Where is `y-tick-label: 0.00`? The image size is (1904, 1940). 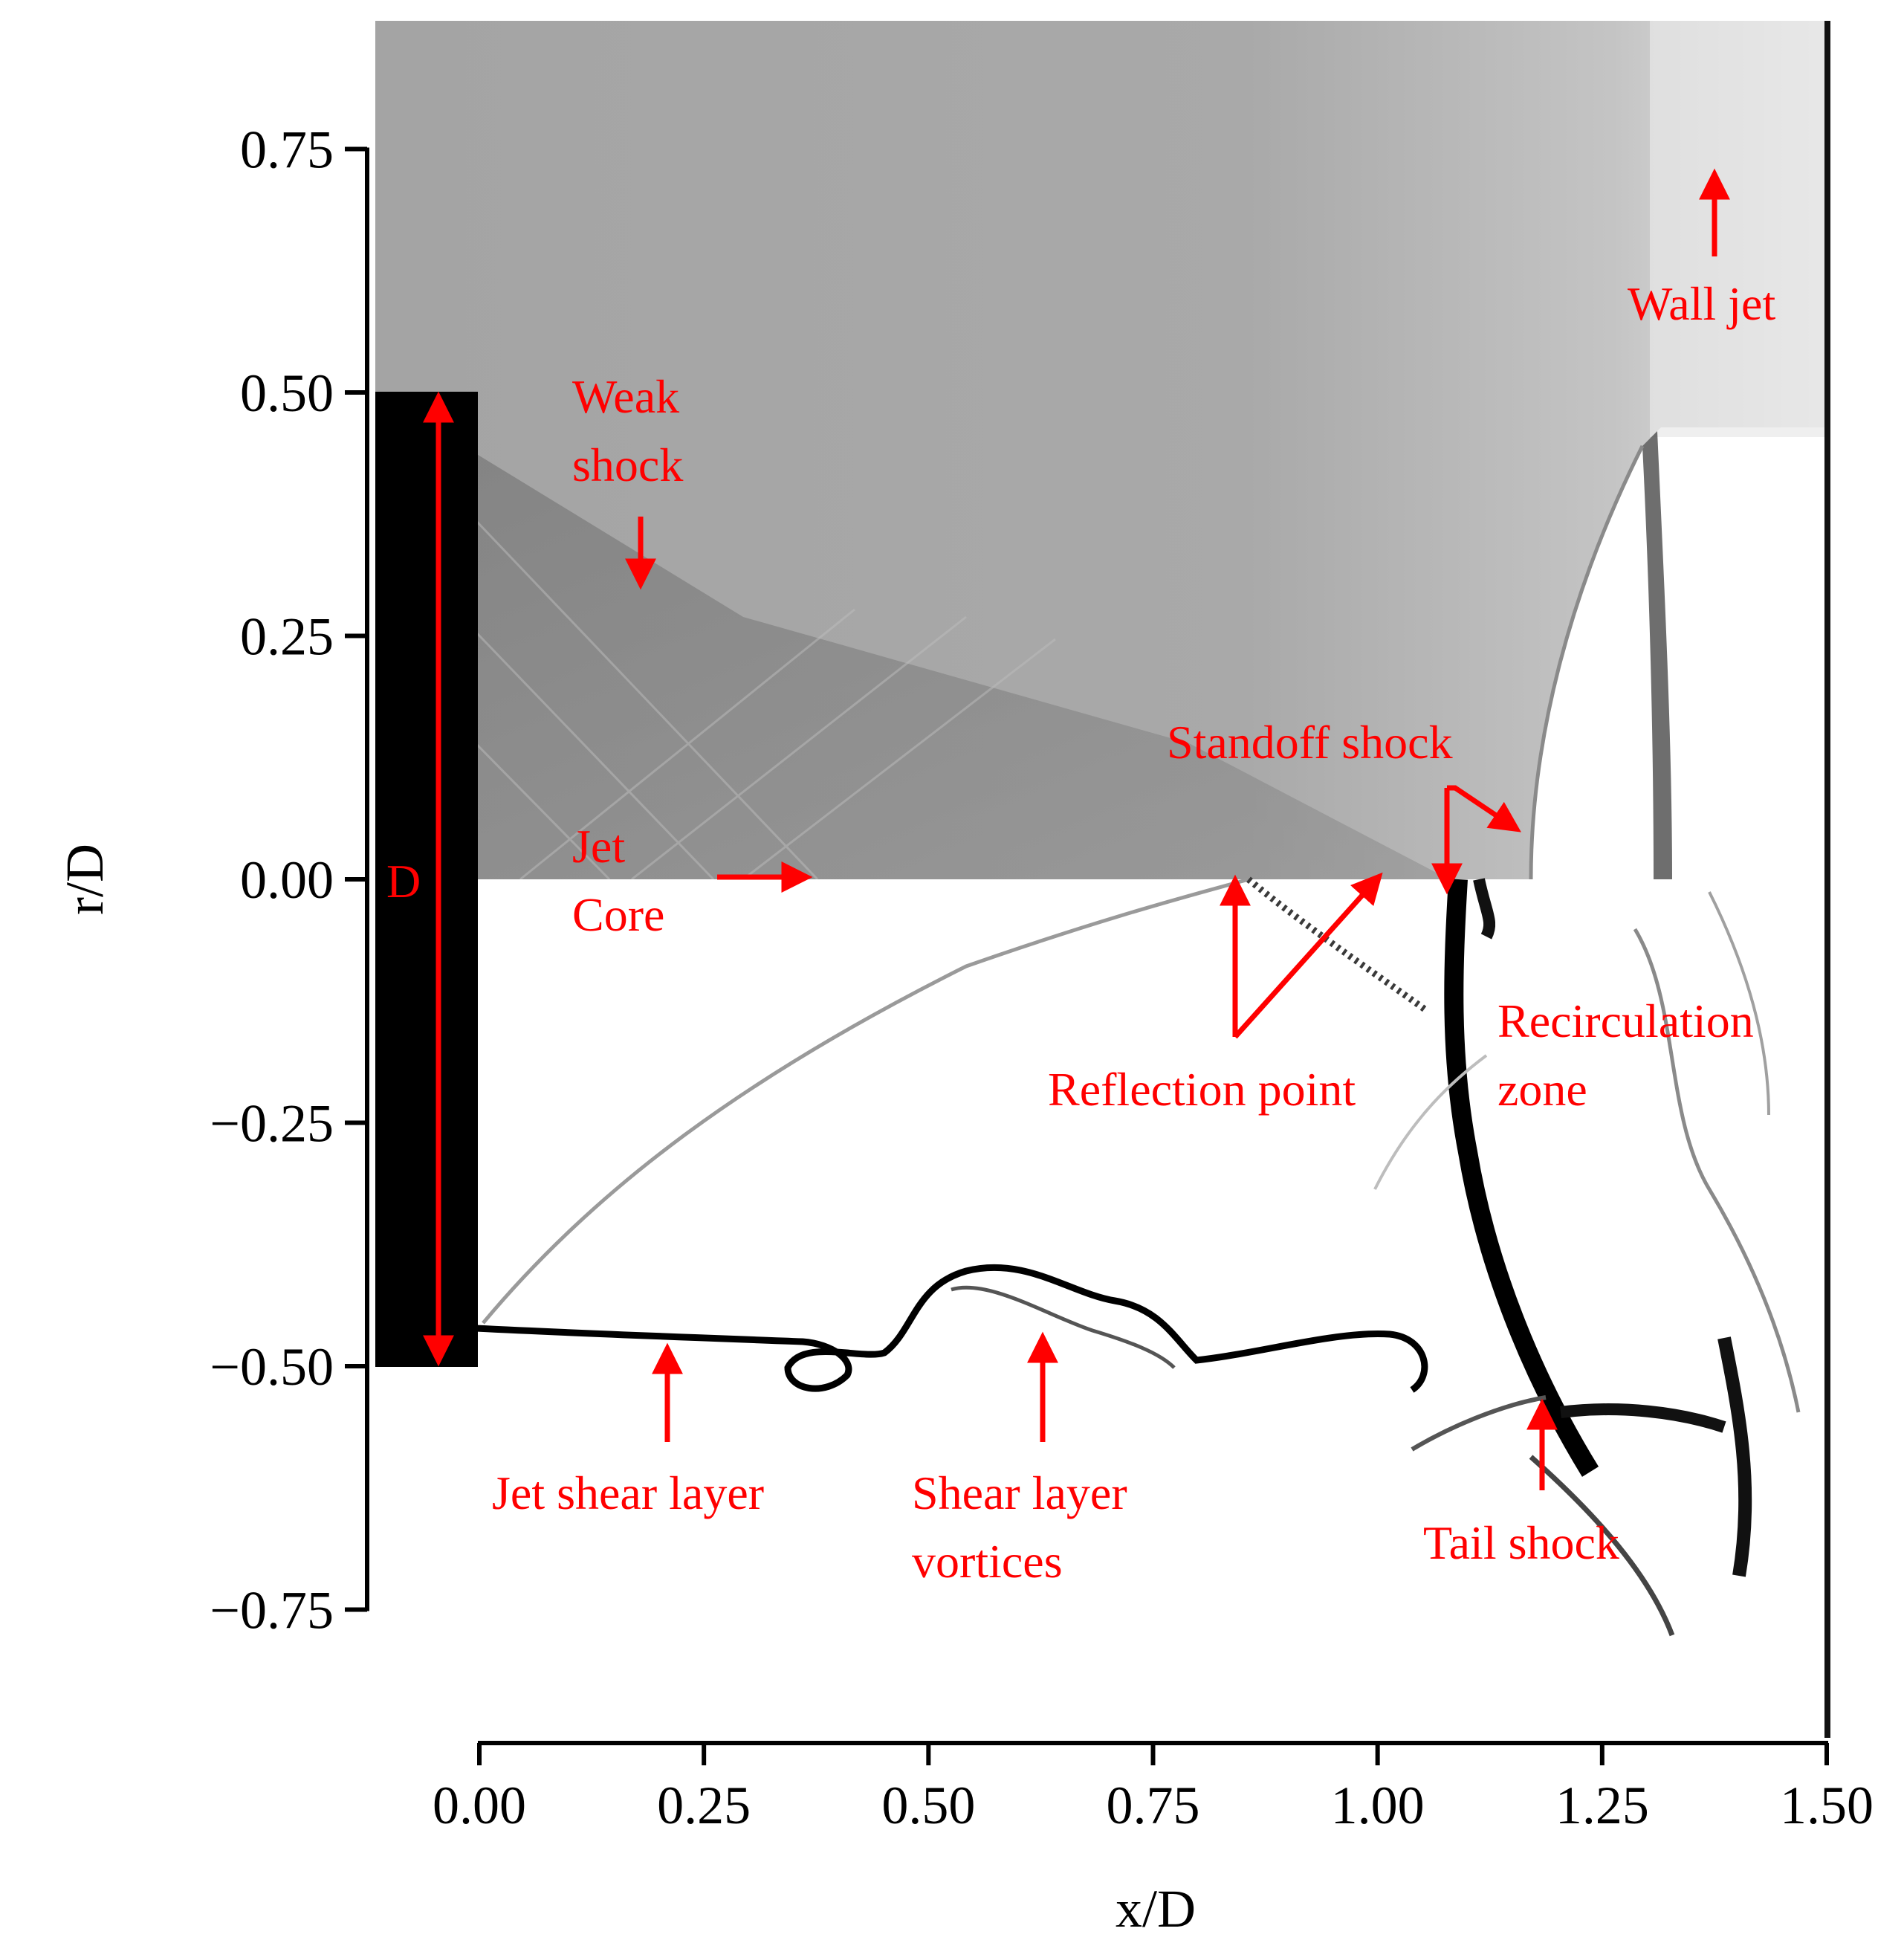 y-tick-label: 0.00 is located at coordinates (287, 880).